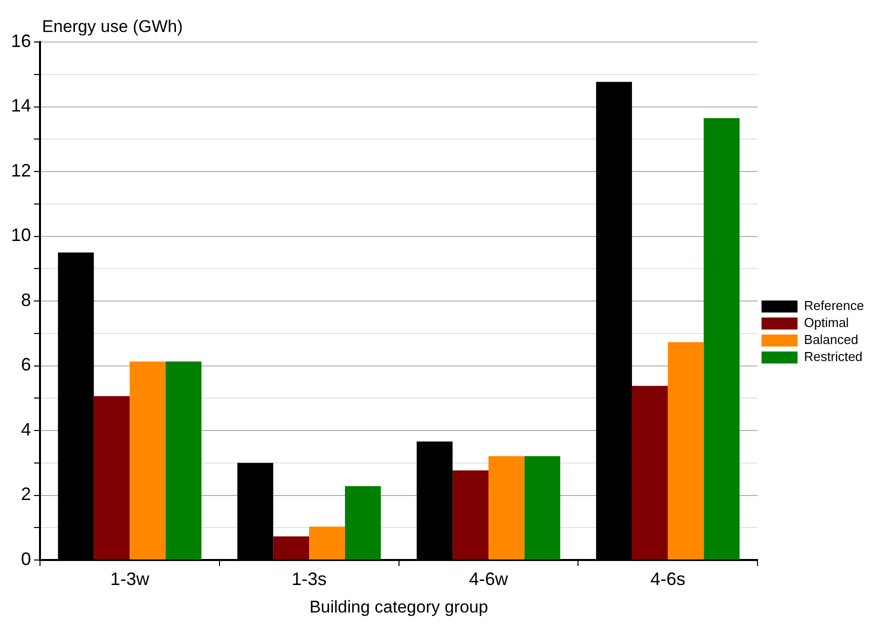 This screenshot has width=887, height=632. What do you see at coordinates (26, 429) in the screenshot?
I see `y-tick-label: 4` at bounding box center [26, 429].